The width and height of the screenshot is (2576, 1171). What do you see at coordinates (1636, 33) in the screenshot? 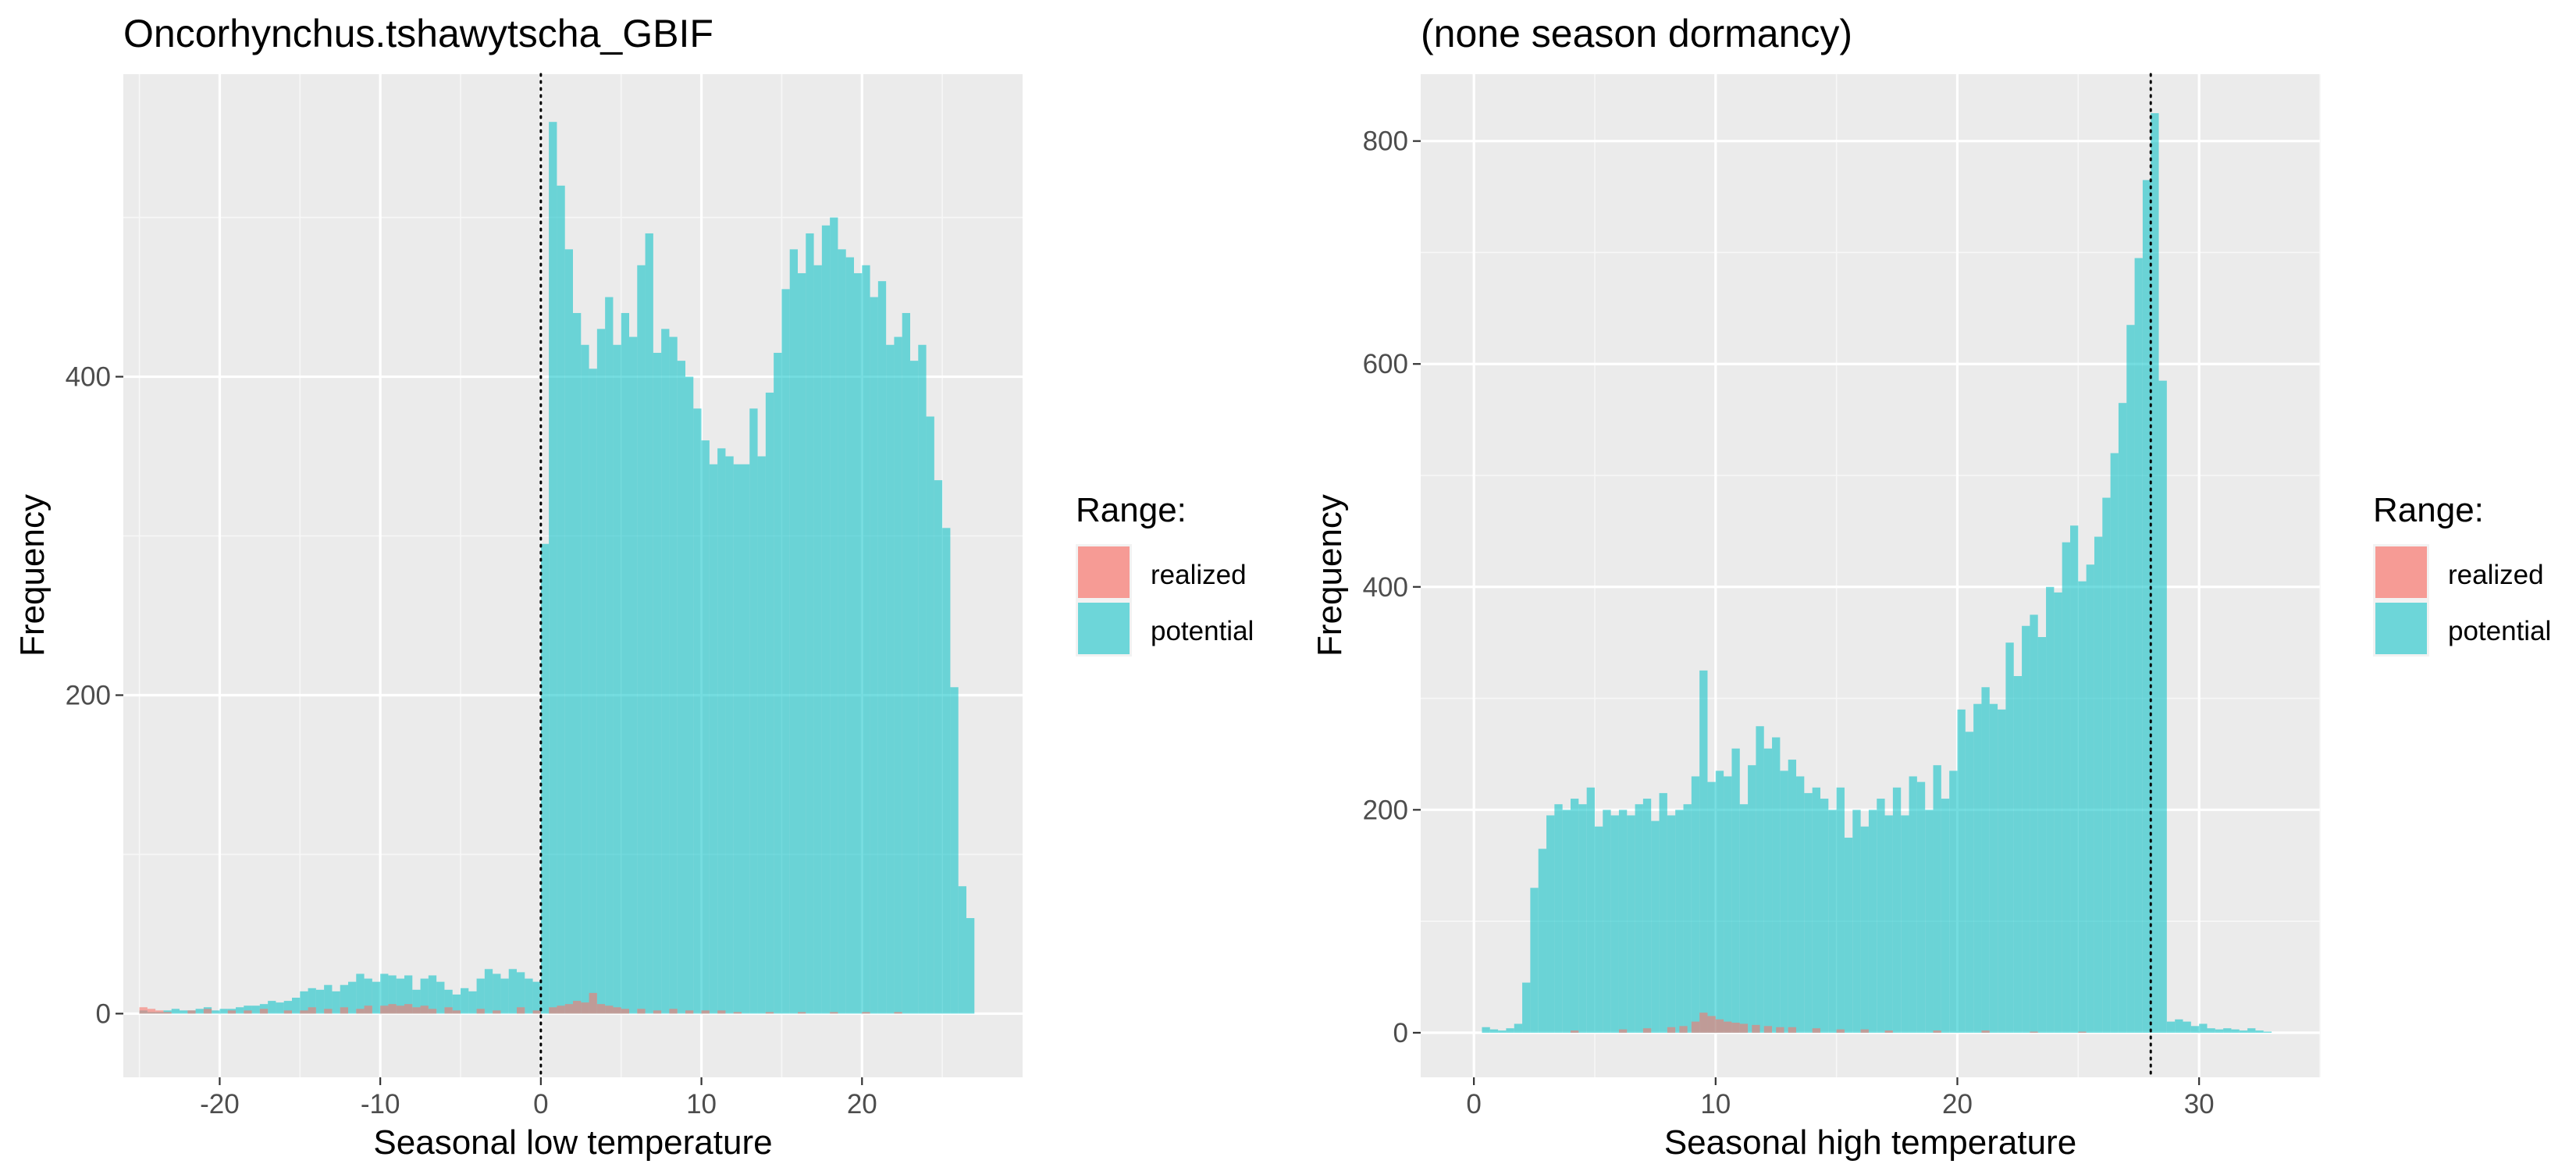
I see `chart-title-2: (none season dormancy)` at bounding box center [1636, 33].